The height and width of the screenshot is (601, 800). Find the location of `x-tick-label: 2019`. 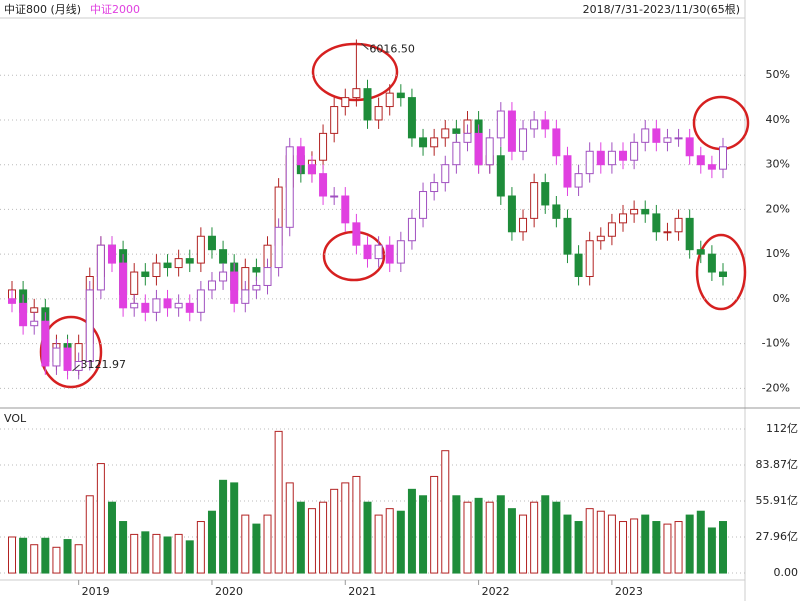

x-tick-label: 2019 is located at coordinates (96, 591).